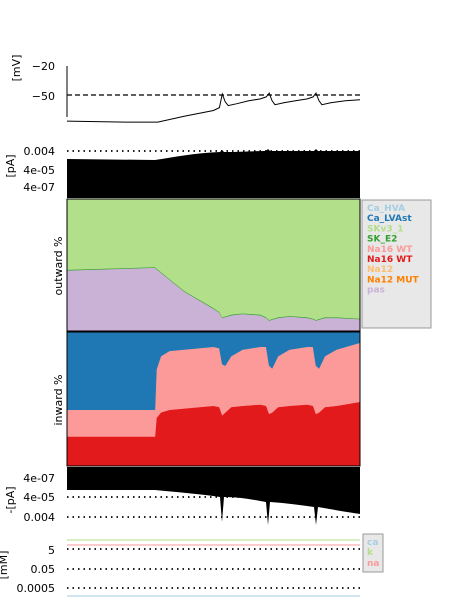  What do you see at coordinates (386, 209) in the screenshot?
I see `legend-entry-ca-hva: Ca_HVA` at bounding box center [386, 209].